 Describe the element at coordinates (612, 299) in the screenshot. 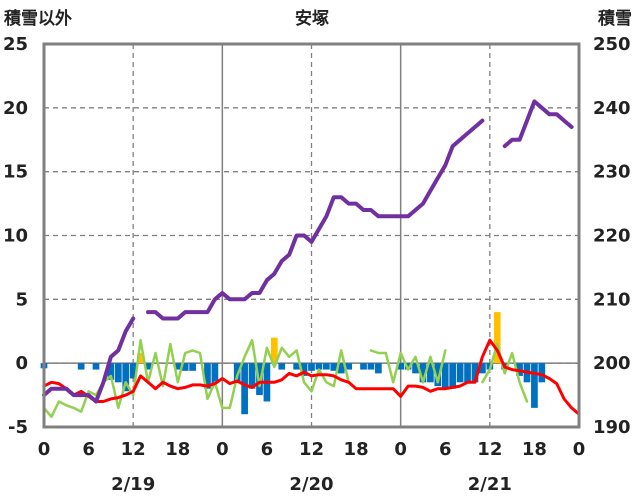

I see `right-tick-label: 210` at that location.